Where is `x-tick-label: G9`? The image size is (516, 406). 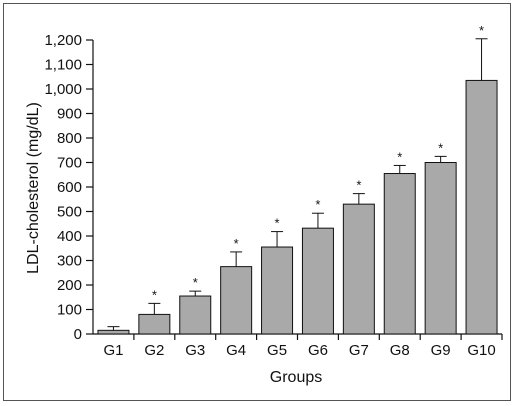 x-tick-label: G9 is located at coordinates (441, 350).